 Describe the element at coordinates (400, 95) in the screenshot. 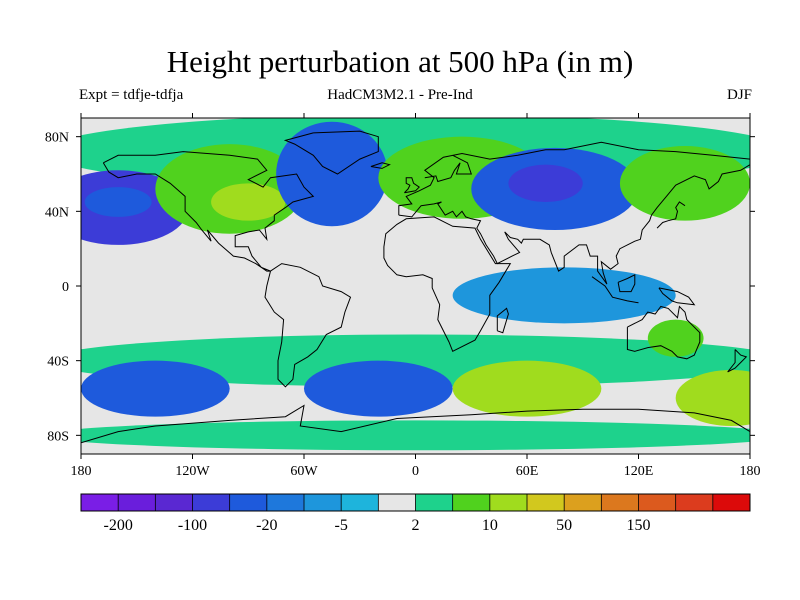

I see `model-label: HadCM3M2.1 - Pre-Ind` at that location.